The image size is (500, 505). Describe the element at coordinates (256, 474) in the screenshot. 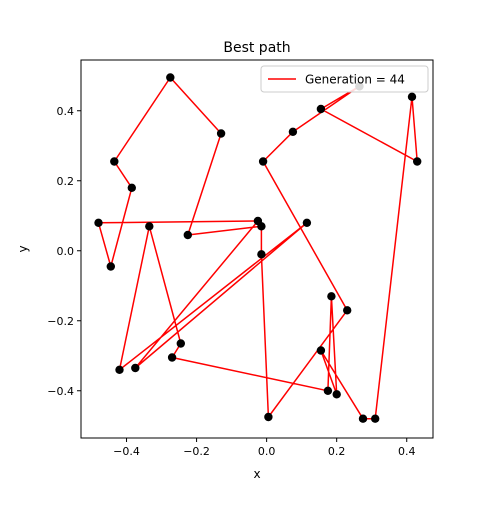

I see `x-axis-label: x` at that location.